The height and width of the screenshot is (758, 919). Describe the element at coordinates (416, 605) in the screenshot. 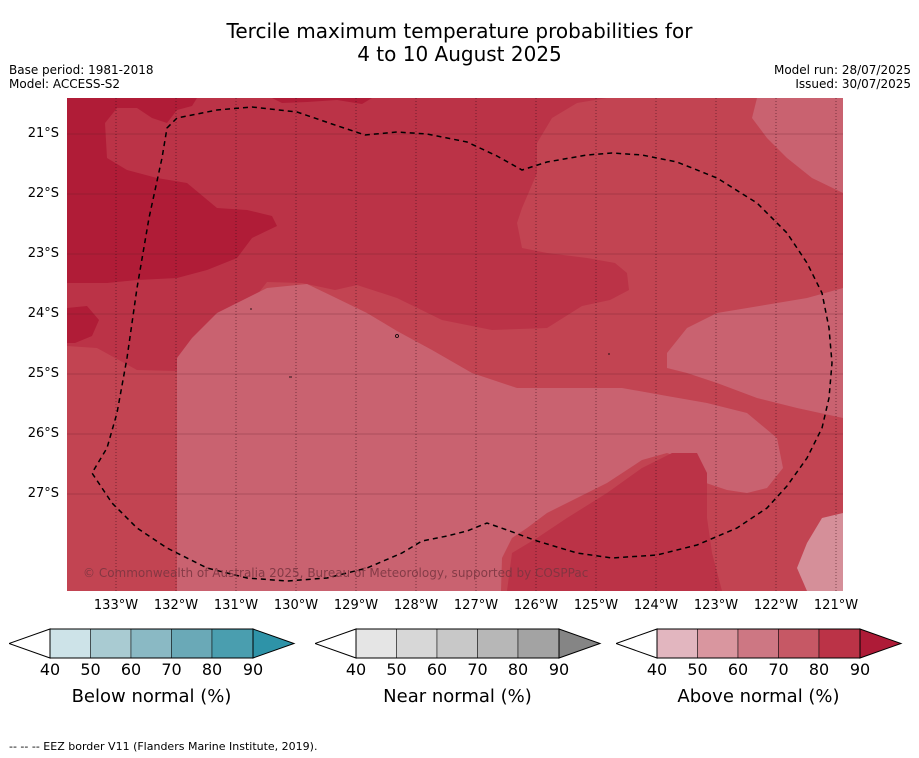

I see `lon-label-128: 128°W` at that location.